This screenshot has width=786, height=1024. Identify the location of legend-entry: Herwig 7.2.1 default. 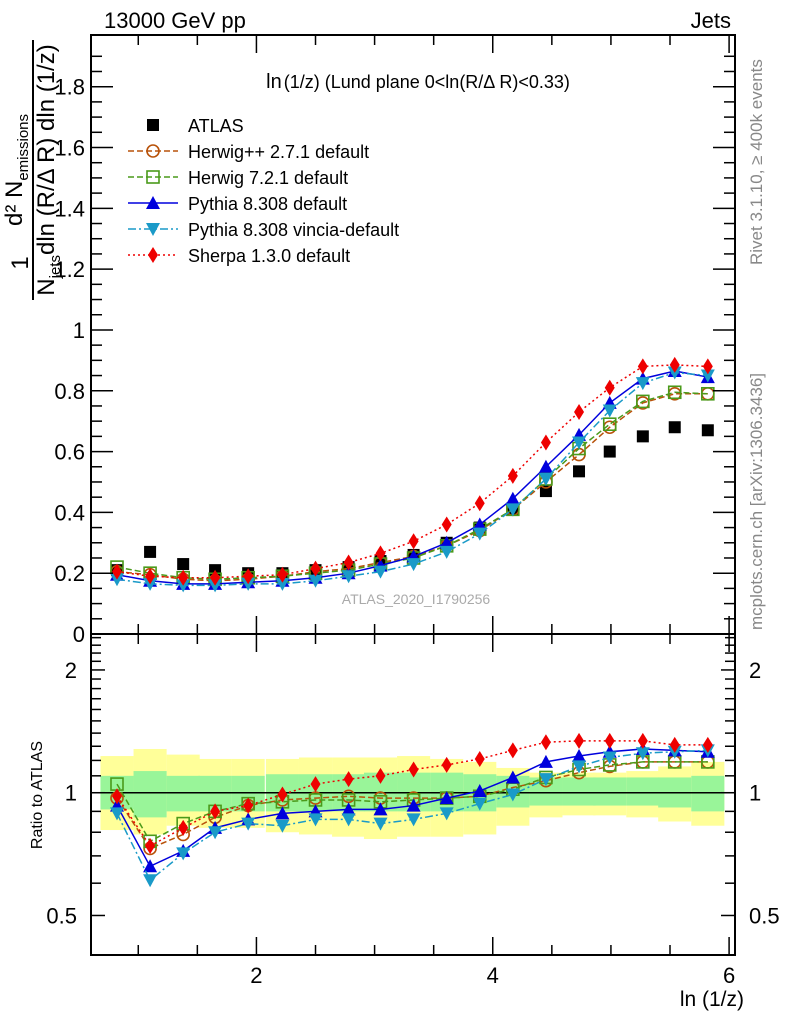
(238, 178).